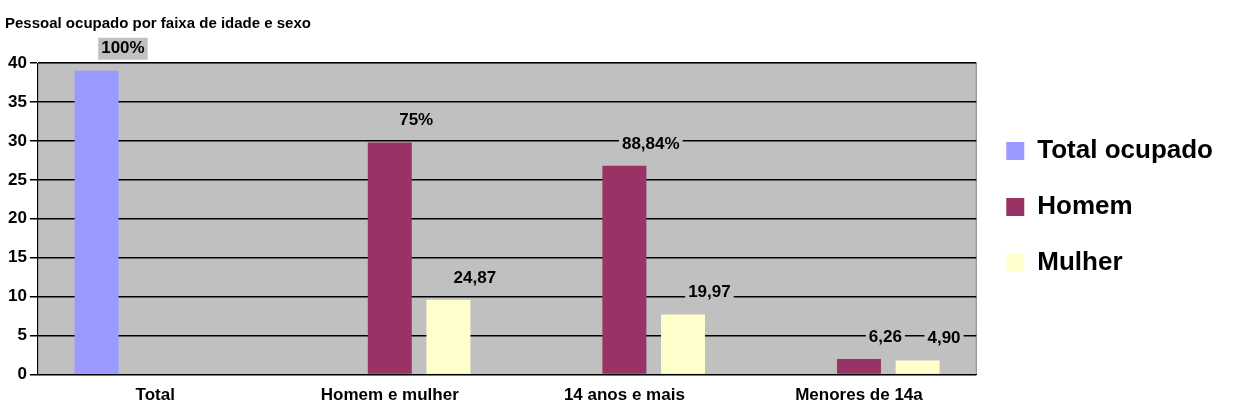  I want to click on legend-label: Mulher, so click(1080, 261).